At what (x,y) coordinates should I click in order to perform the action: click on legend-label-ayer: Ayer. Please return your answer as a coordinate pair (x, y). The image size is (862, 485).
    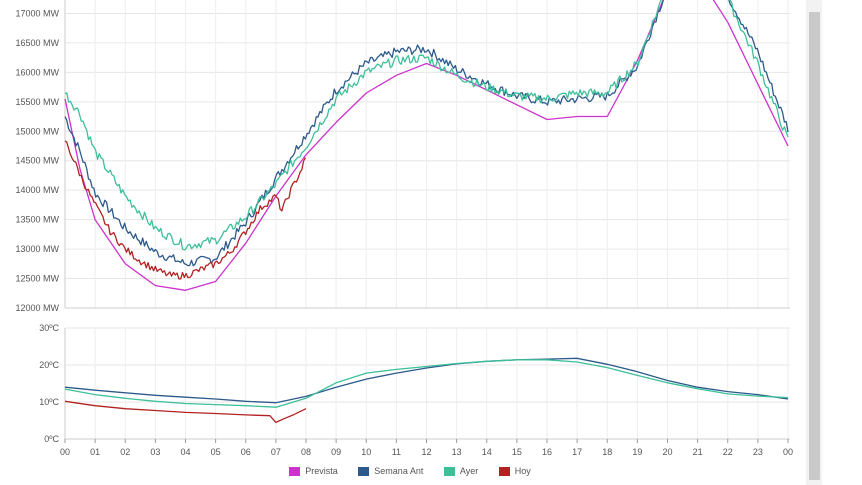
    Looking at the image, I should click on (469, 471).